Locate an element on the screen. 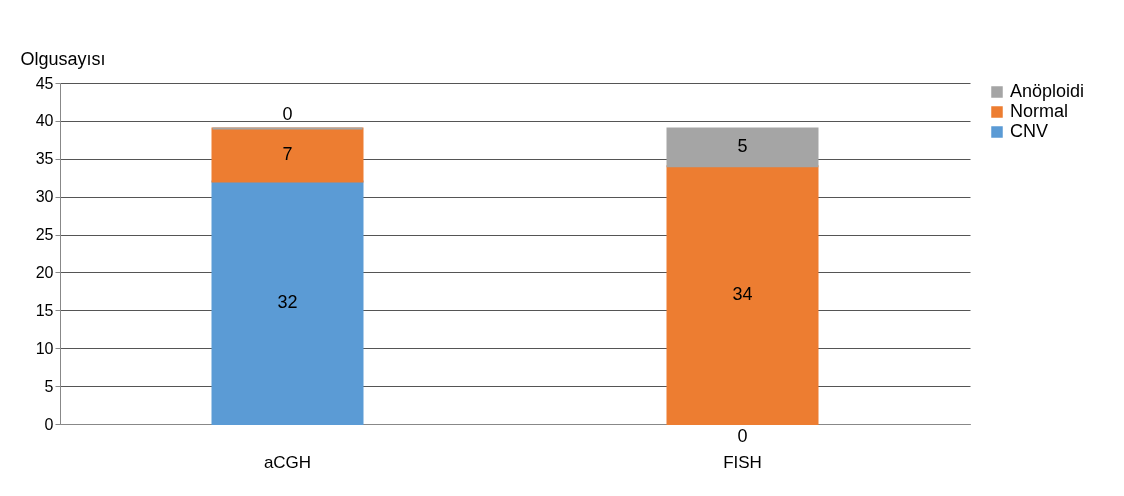  y-tick-label: 10 is located at coordinates (44, 348).